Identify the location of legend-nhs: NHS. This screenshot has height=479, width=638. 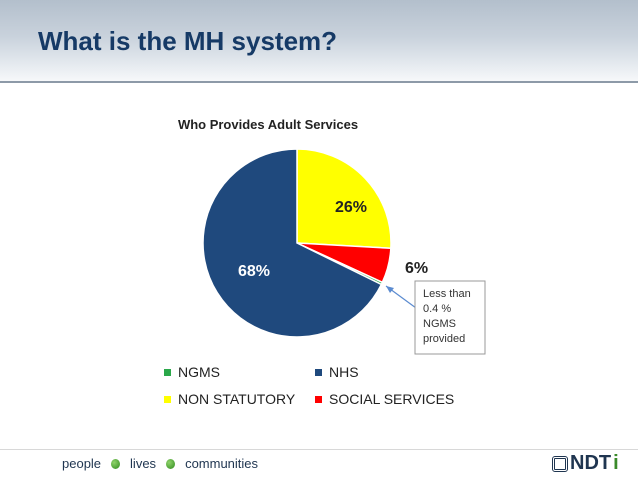
(344, 372).